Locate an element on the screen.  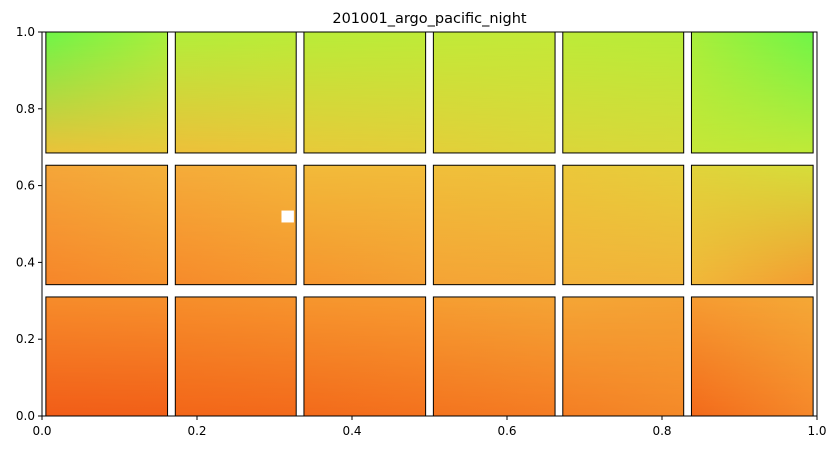
y-tick-label: 0.2 is located at coordinates (25, 339).